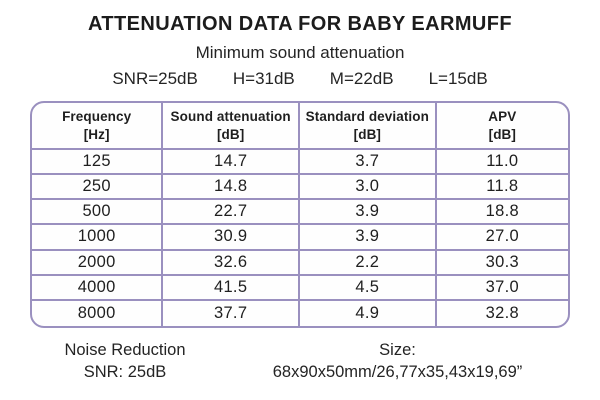 The image size is (600, 400). Describe the element at coordinates (502, 312) in the screenshot. I see `table-cell-apv: 32.8` at that location.